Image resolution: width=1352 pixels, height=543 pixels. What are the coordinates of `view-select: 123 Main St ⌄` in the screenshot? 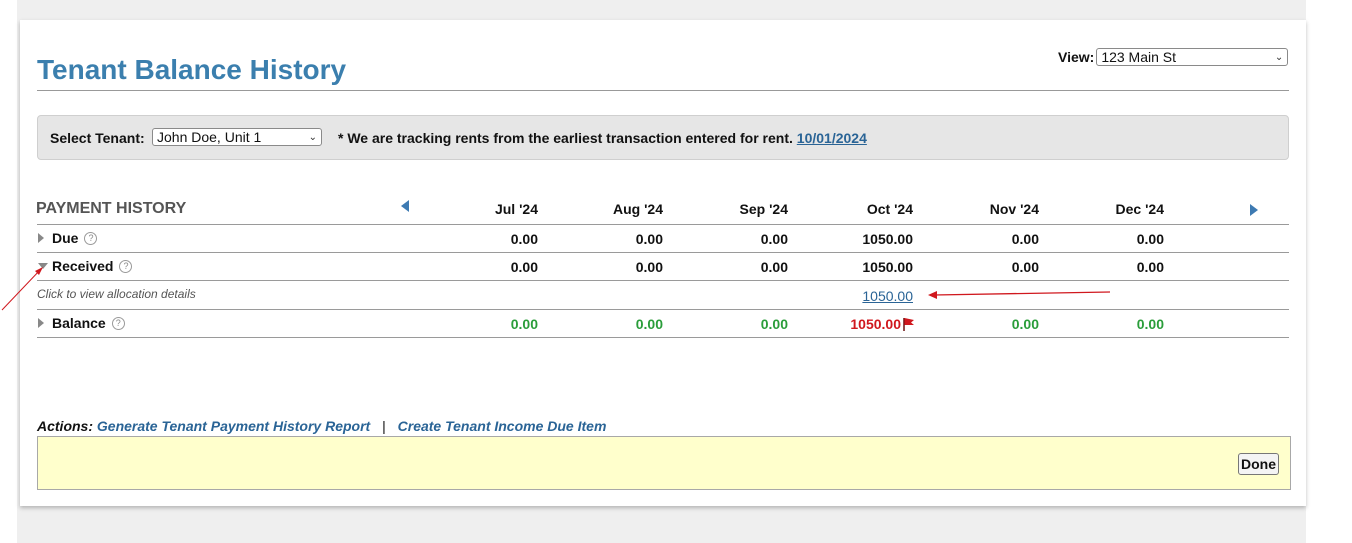 It's located at (1192, 57).